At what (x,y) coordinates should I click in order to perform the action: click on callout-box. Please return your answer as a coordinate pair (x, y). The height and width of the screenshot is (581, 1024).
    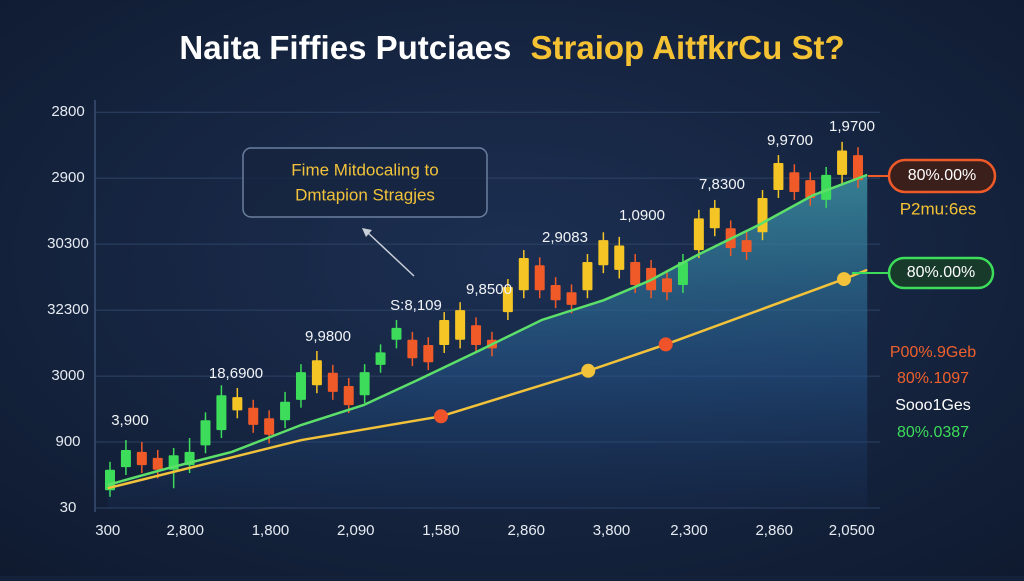
    Looking at the image, I should click on (365, 182).